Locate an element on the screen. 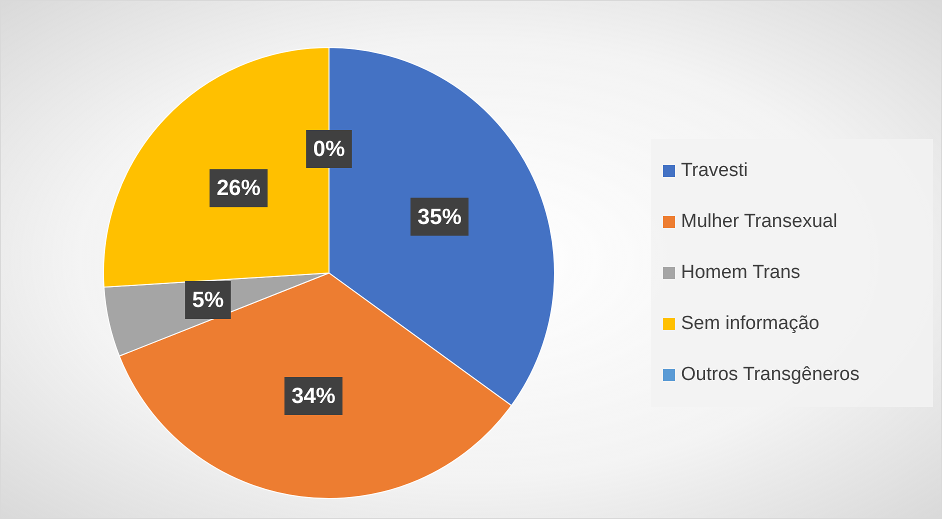  data-label: 35% is located at coordinates (439, 216).